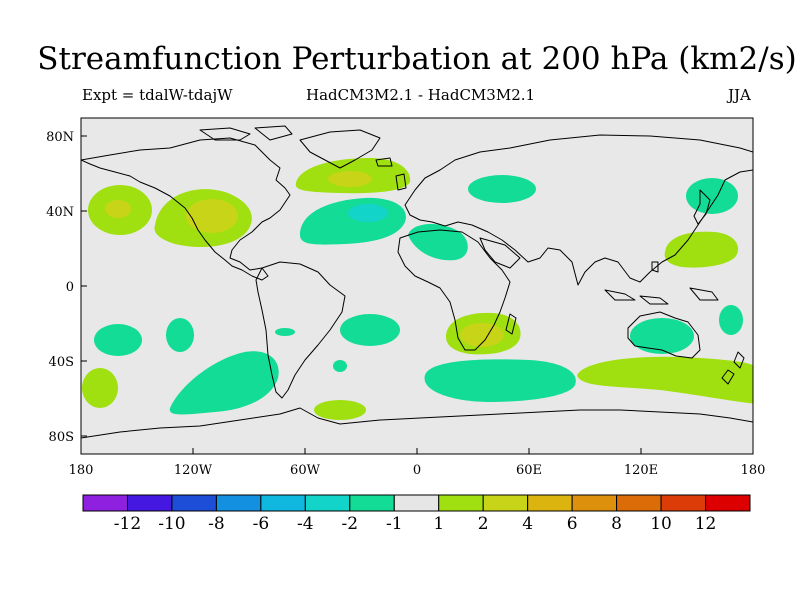  What do you see at coordinates (706, 524) in the screenshot?
I see `colorbar-label: 12` at bounding box center [706, 524].